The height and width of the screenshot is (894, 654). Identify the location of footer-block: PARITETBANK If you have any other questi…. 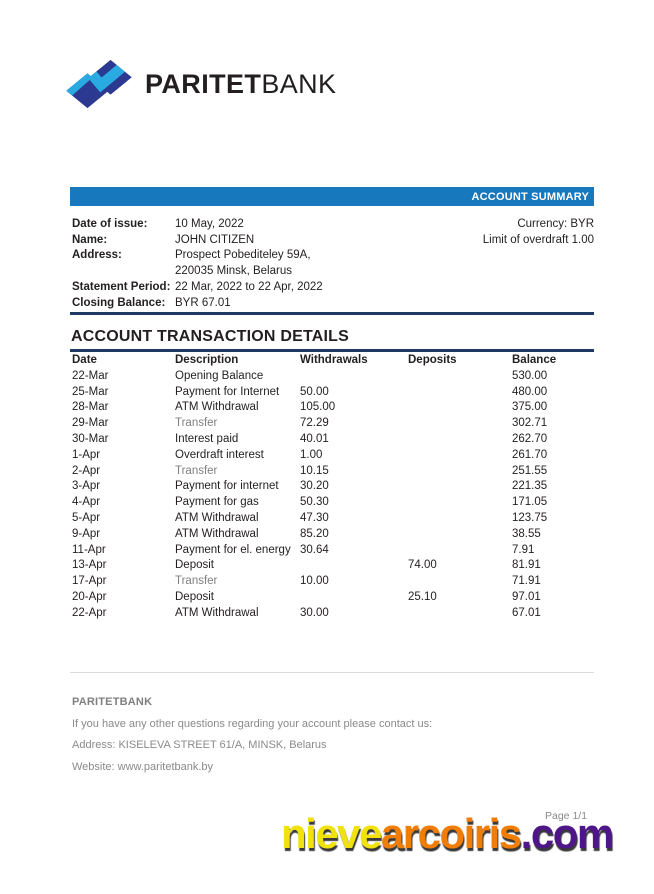
(252, 735).